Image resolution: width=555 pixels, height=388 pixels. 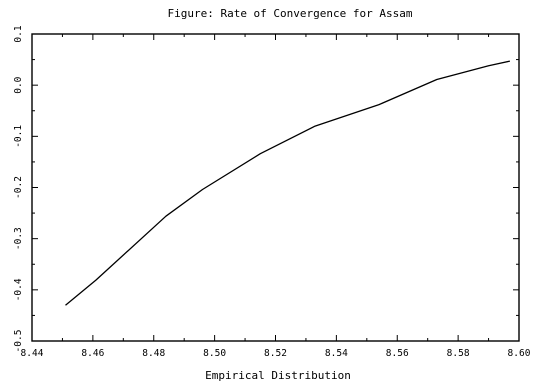 What do you see at coordinates (289, 13) in the screenshot?
I see `chart-title: Figure: Rate of Convergence for Assam` at bounding box center [289, 13].